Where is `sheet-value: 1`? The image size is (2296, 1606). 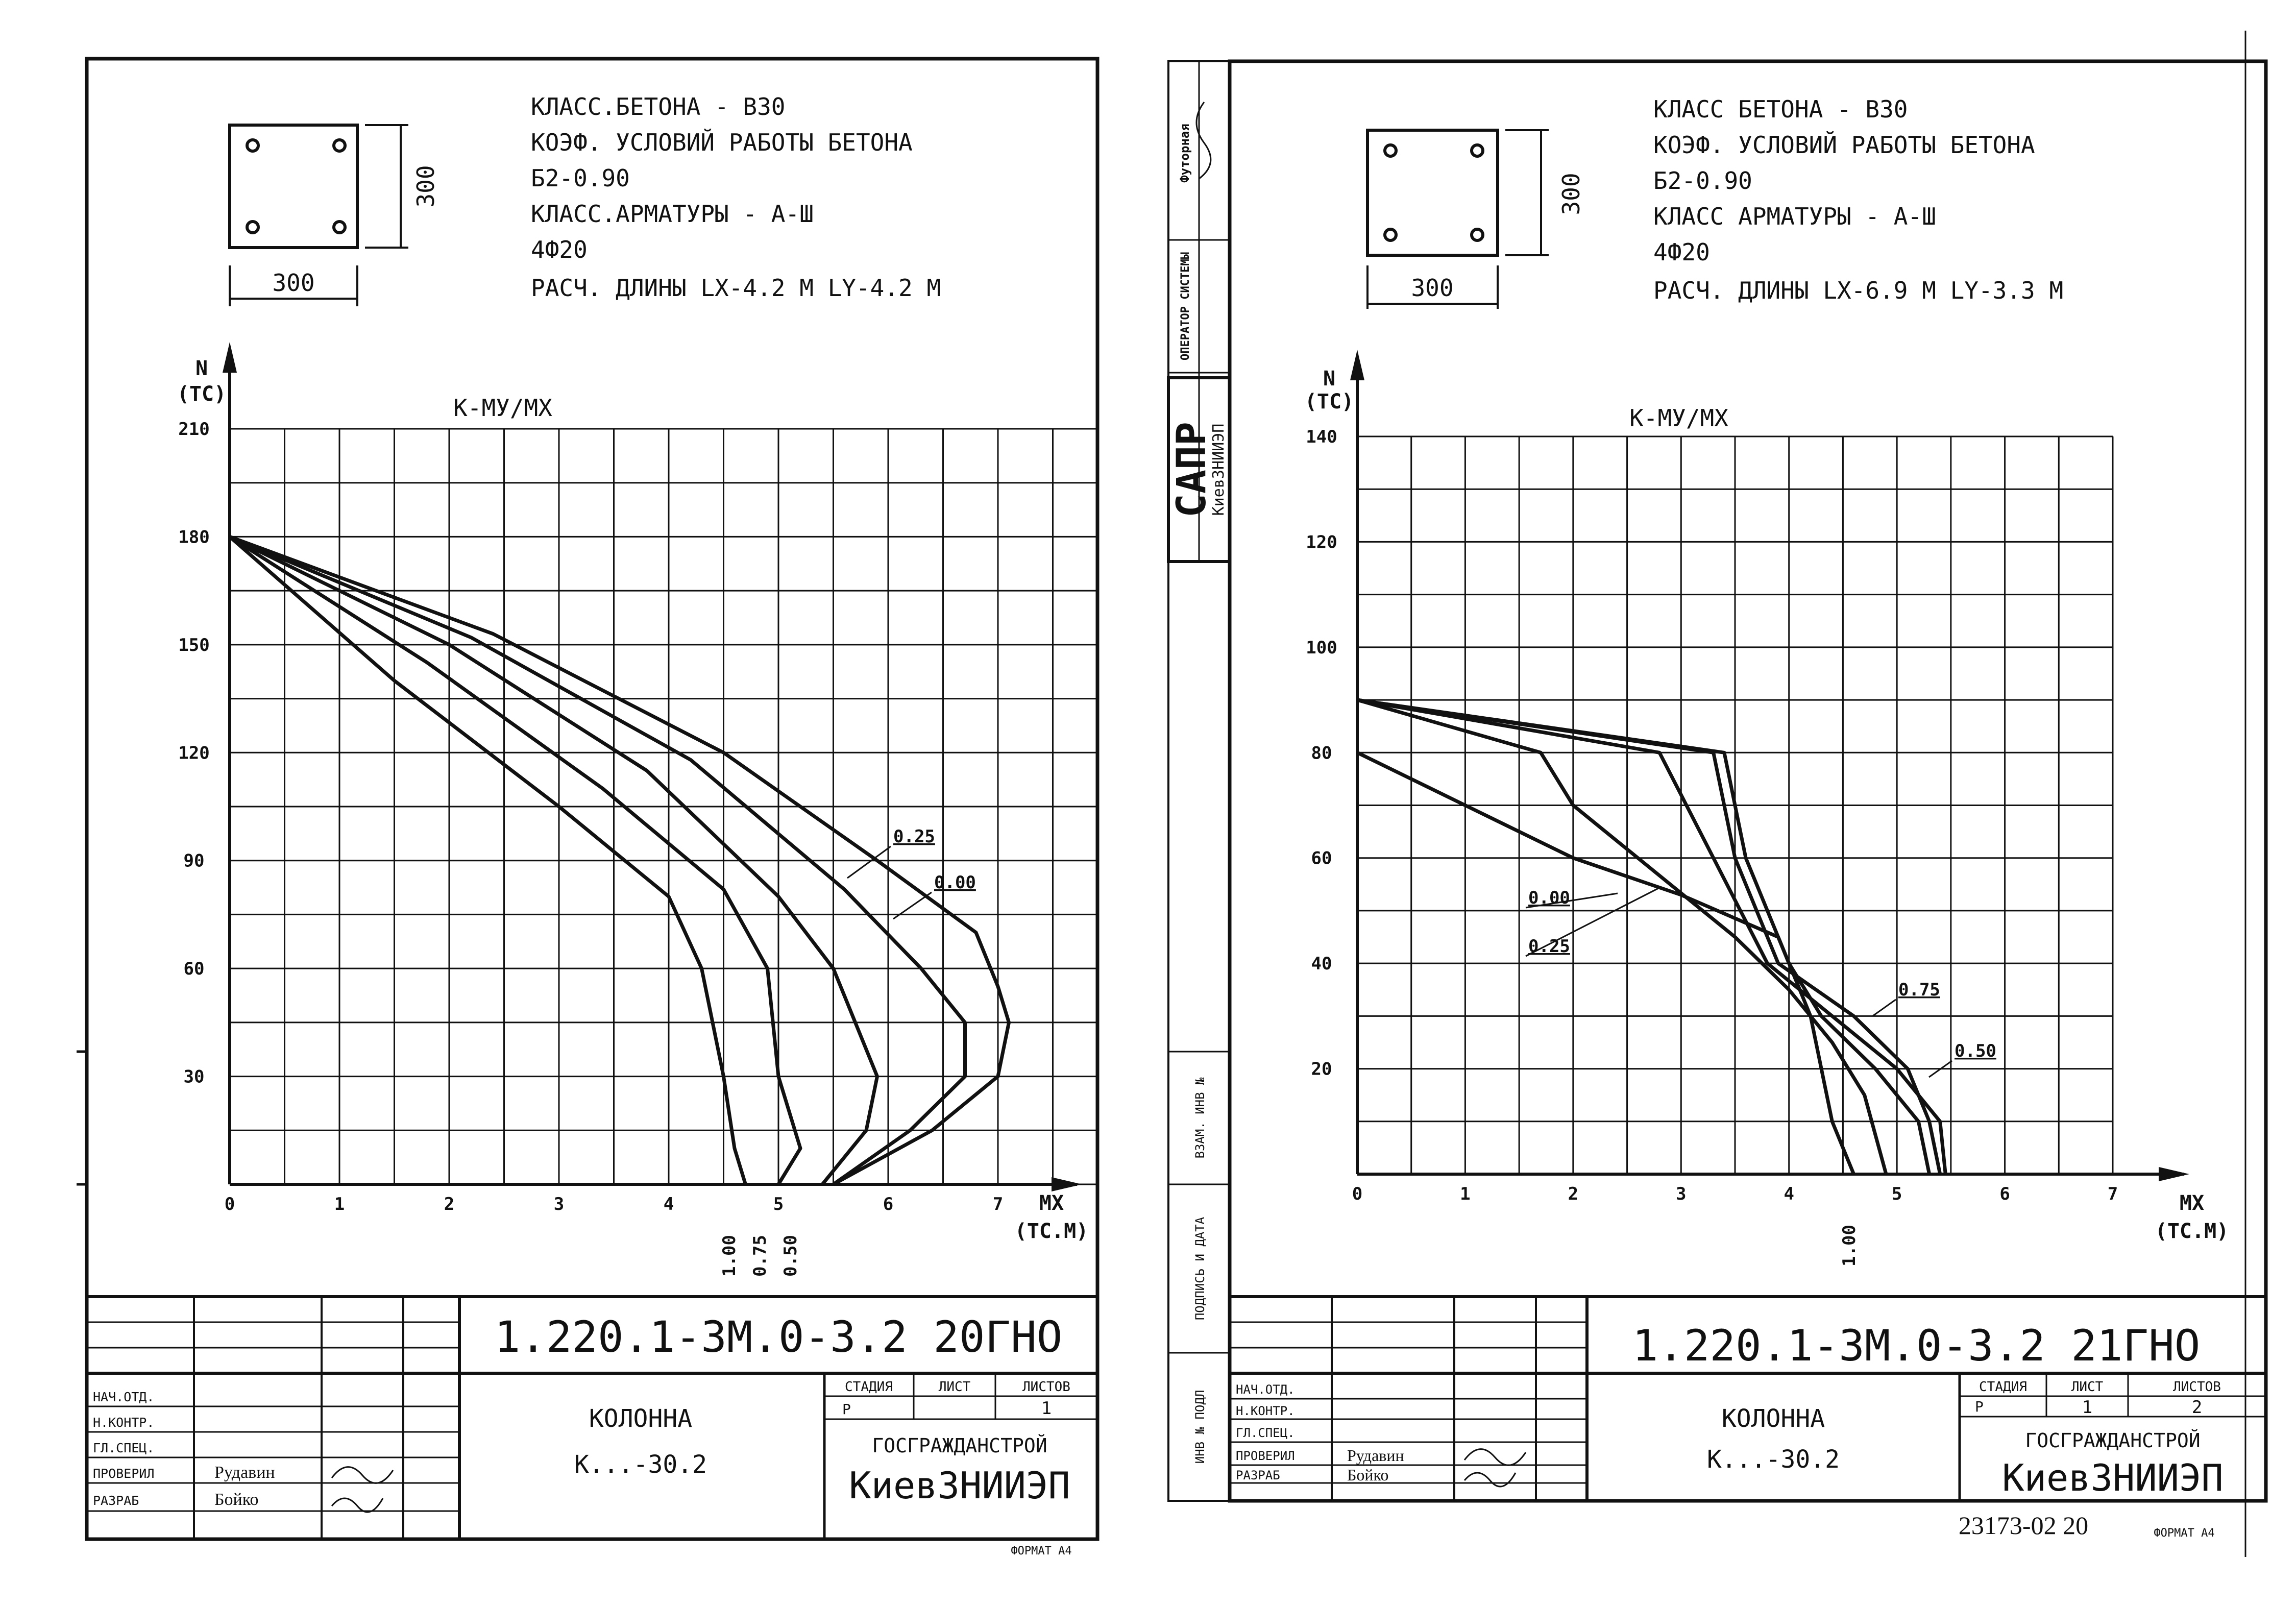 sheet-value: 1 is located at coordinates (2087, 1407).